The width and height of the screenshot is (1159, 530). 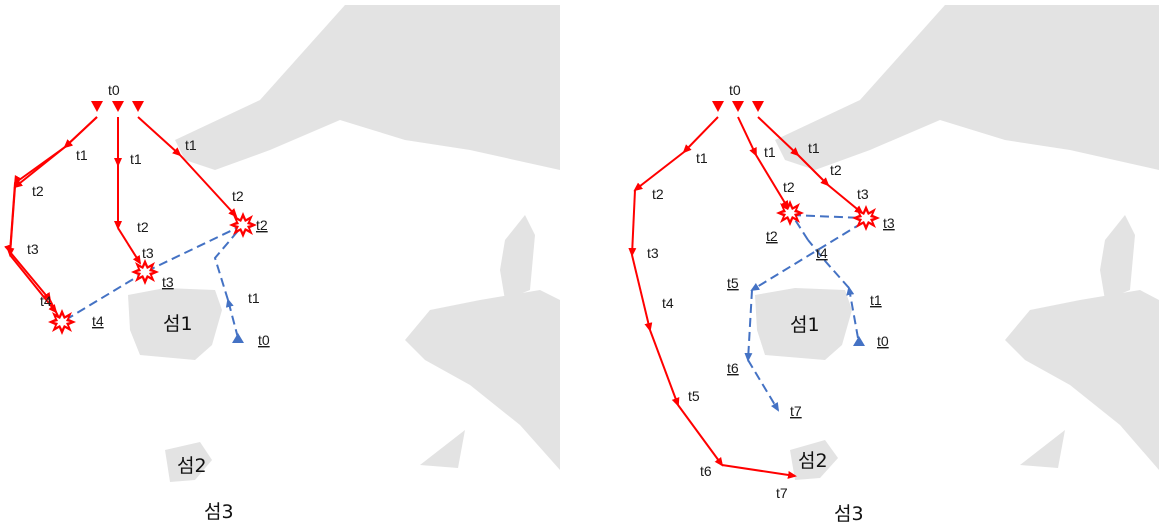 I want to click on red-label: t5, so click(x=694, y=396).